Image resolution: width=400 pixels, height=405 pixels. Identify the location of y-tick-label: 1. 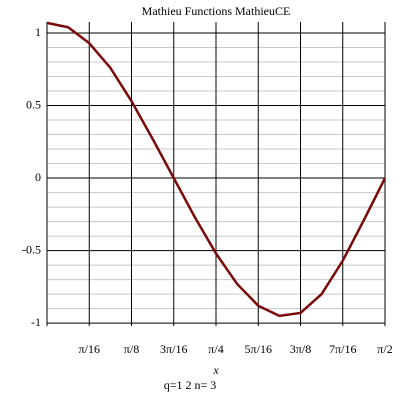
(38, 32).